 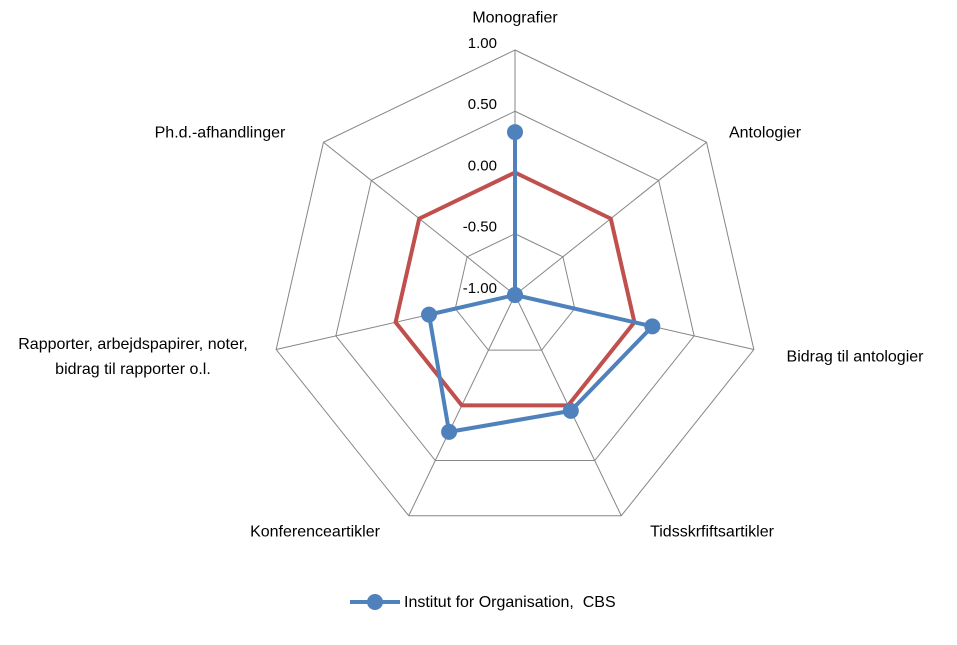 What do you see at coordinates (510, 602) in the screenshot?
I see `legend-label: Institut for Organisation, CBS` at bounding box center [510, 602].